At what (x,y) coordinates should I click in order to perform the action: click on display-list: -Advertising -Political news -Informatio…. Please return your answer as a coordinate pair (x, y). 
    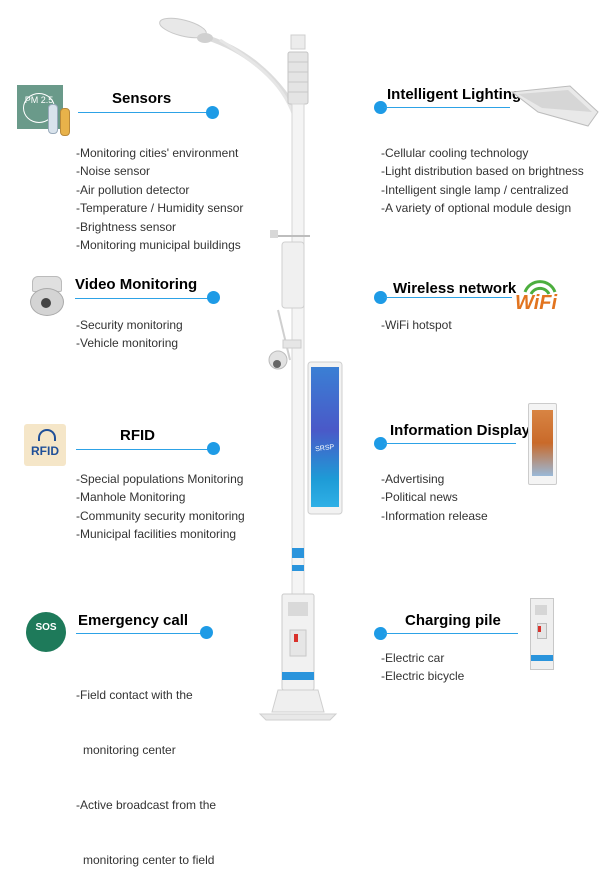
    Looking at the image, I should click on (434, 497).